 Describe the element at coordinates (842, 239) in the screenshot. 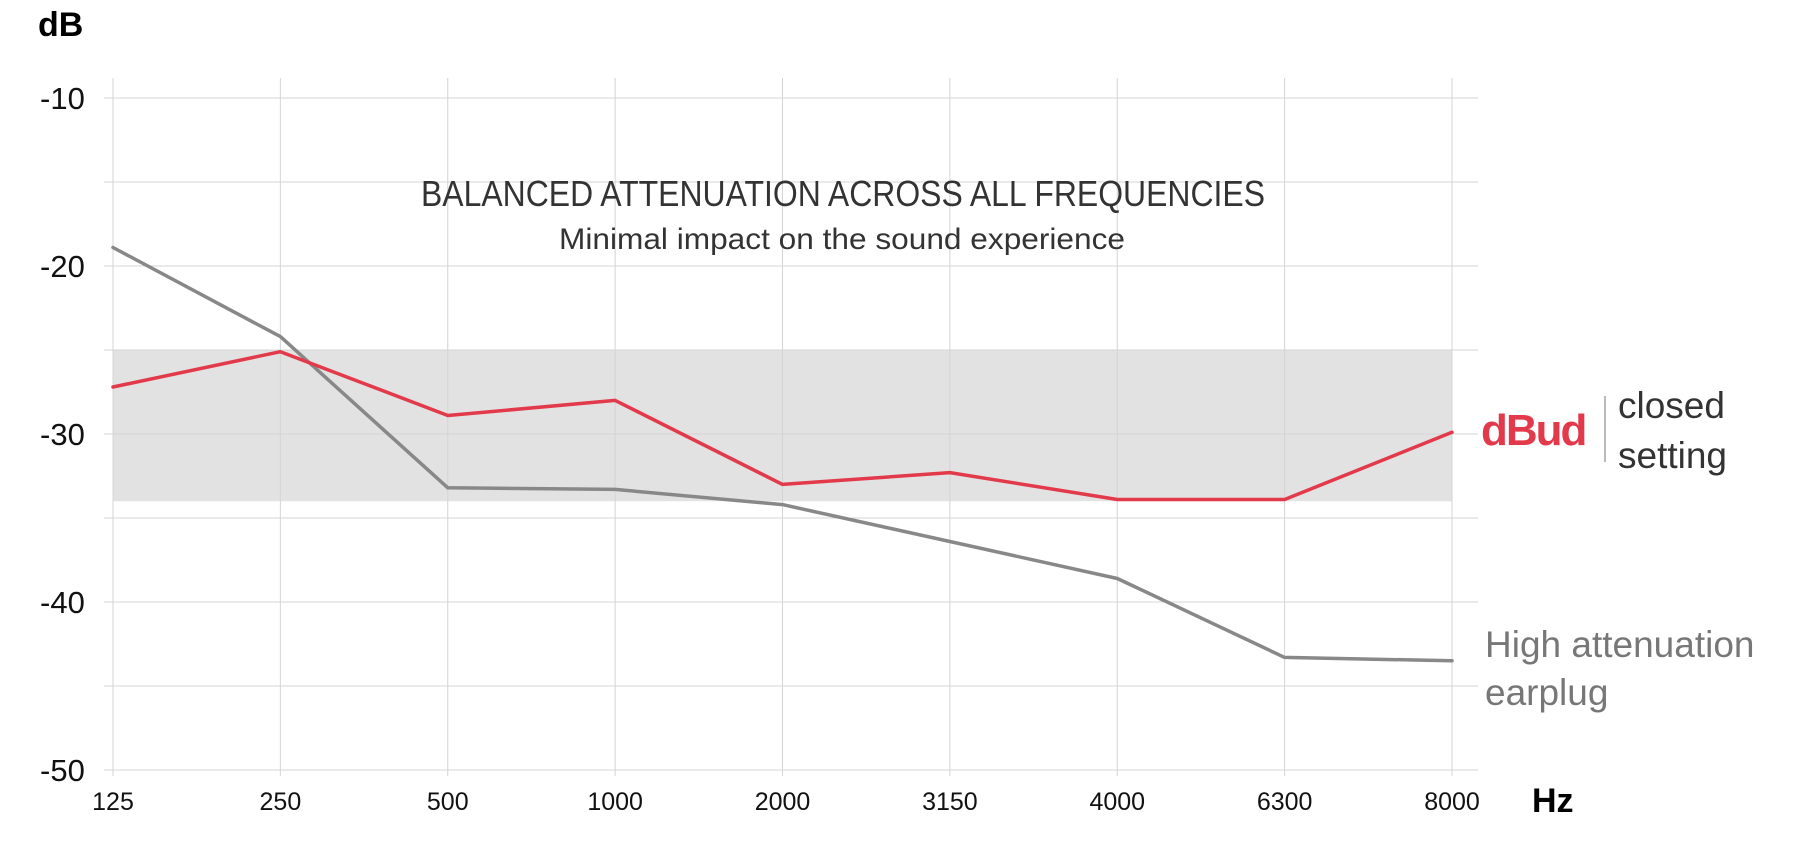

I see `chart-subtitle: Minimal impact on the sound experience` at that location.